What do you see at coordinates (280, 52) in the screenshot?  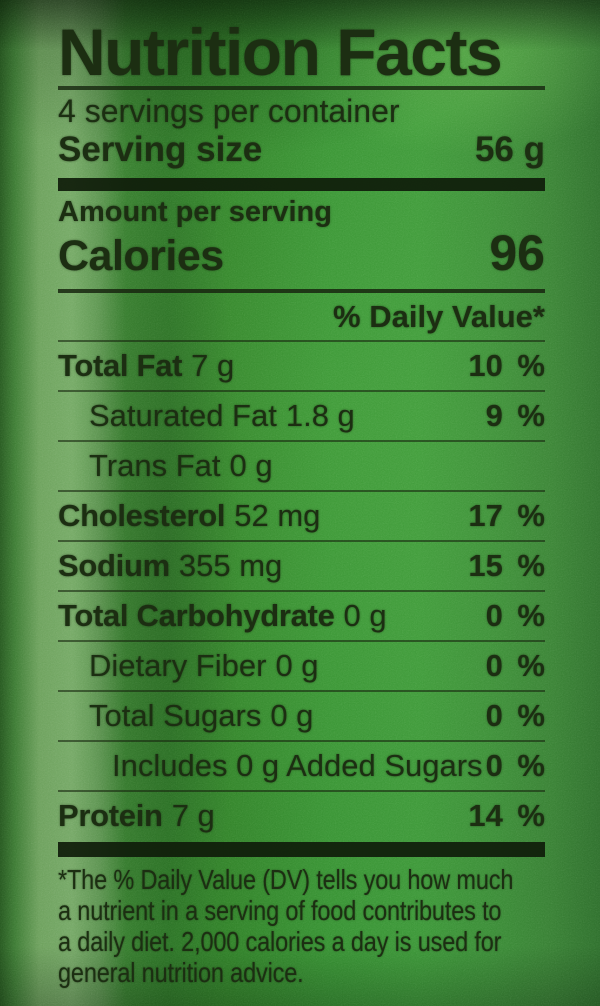 I see `label-title: Nutrition Facts` at bounding box center [280, 52].